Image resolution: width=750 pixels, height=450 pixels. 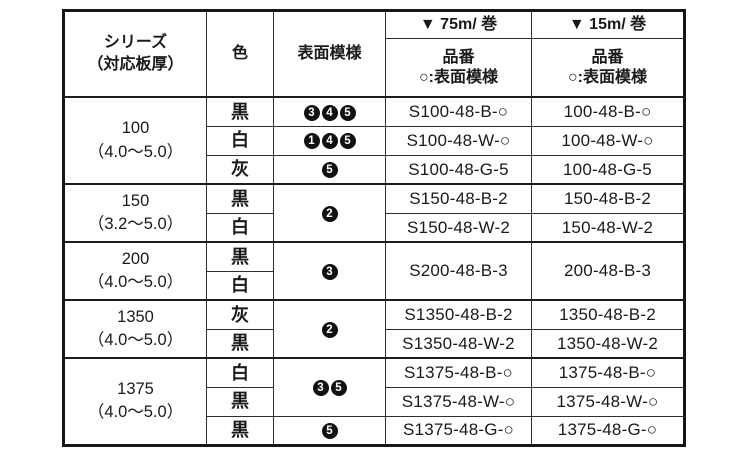 What do you see at coordinates (458, 140) in the screenshot?
I see `part-75-cell: S100-48-W-○` at bounding box center [458, 140].